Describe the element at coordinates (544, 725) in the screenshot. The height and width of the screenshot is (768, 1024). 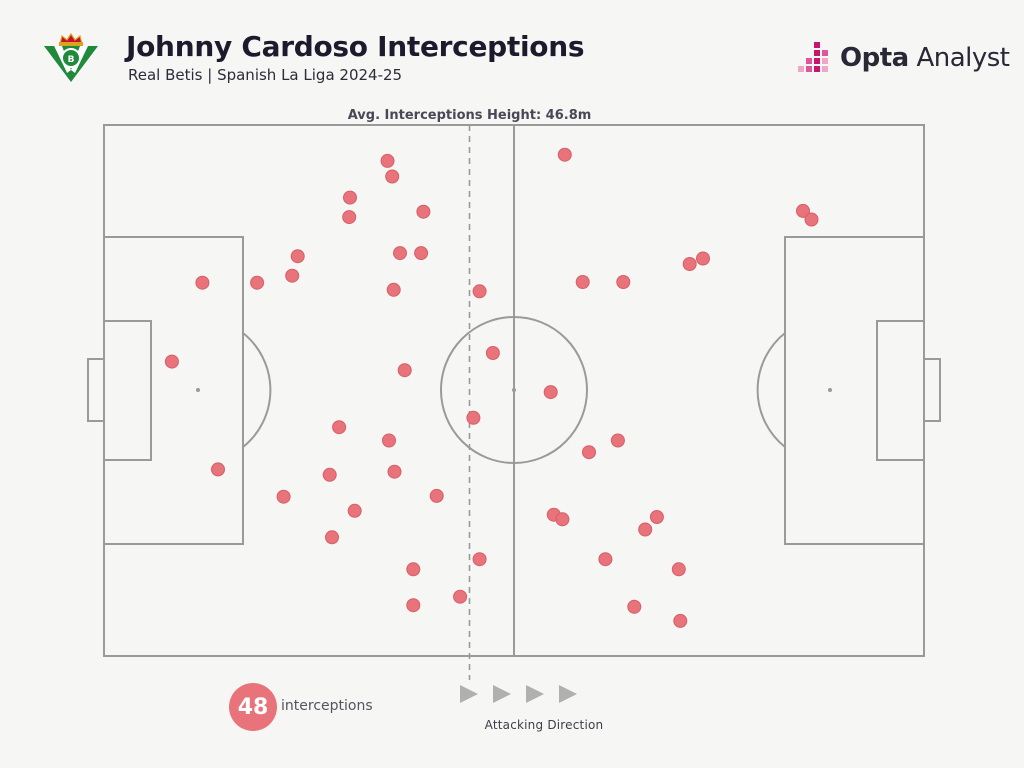
I see `attacking-direction-label: Attacking Direction` at that location.